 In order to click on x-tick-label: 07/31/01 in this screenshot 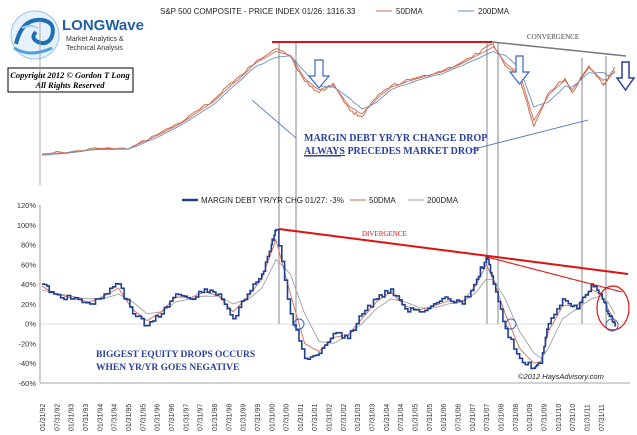, I will do `click(315, 417)`.